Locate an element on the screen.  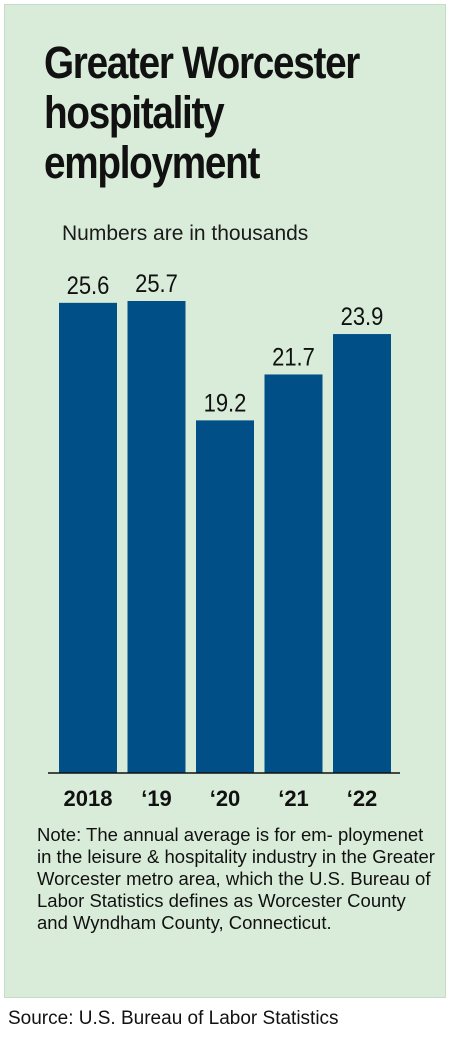
title-line-2: hospitality is located at coordinates (134, 112).